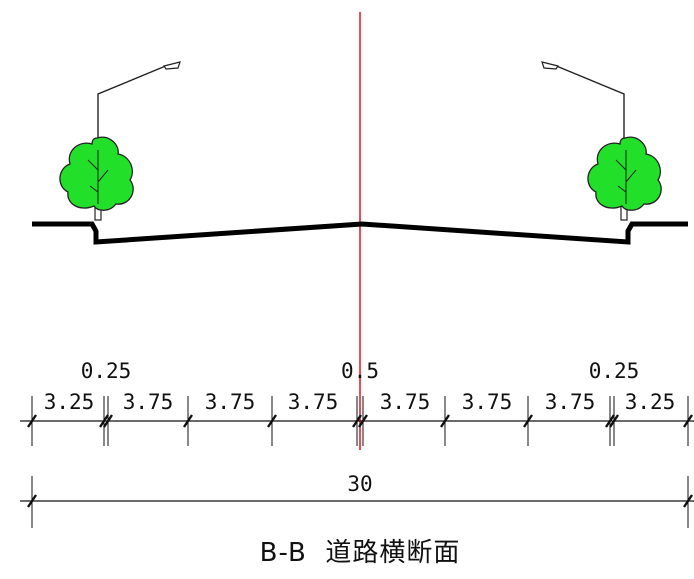  Describe the element at coordinates (360, 553) in the screenshot. I see `drawing-title: B-B 道路横断面` at that location.